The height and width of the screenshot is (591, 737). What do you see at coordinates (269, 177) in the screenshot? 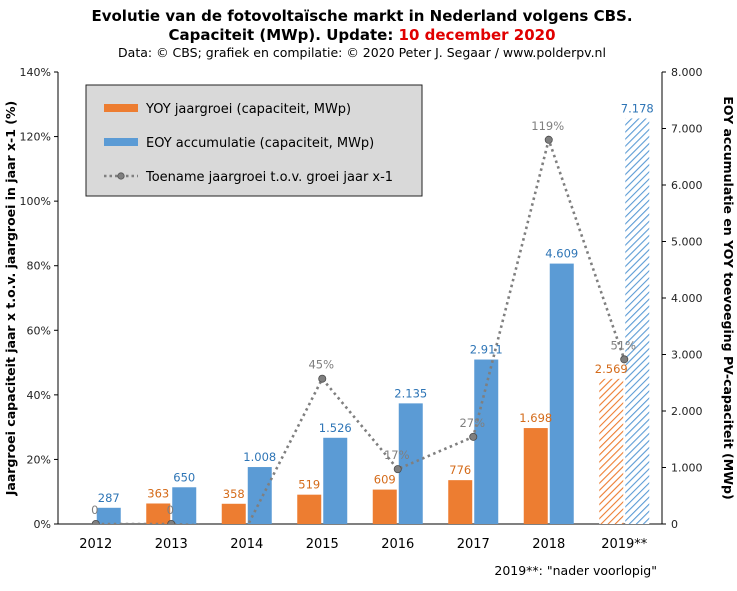
I see `legend-label-line: Toename jaargroei t.o.v. groei jaar x-1` at bounding box center [269, 177].